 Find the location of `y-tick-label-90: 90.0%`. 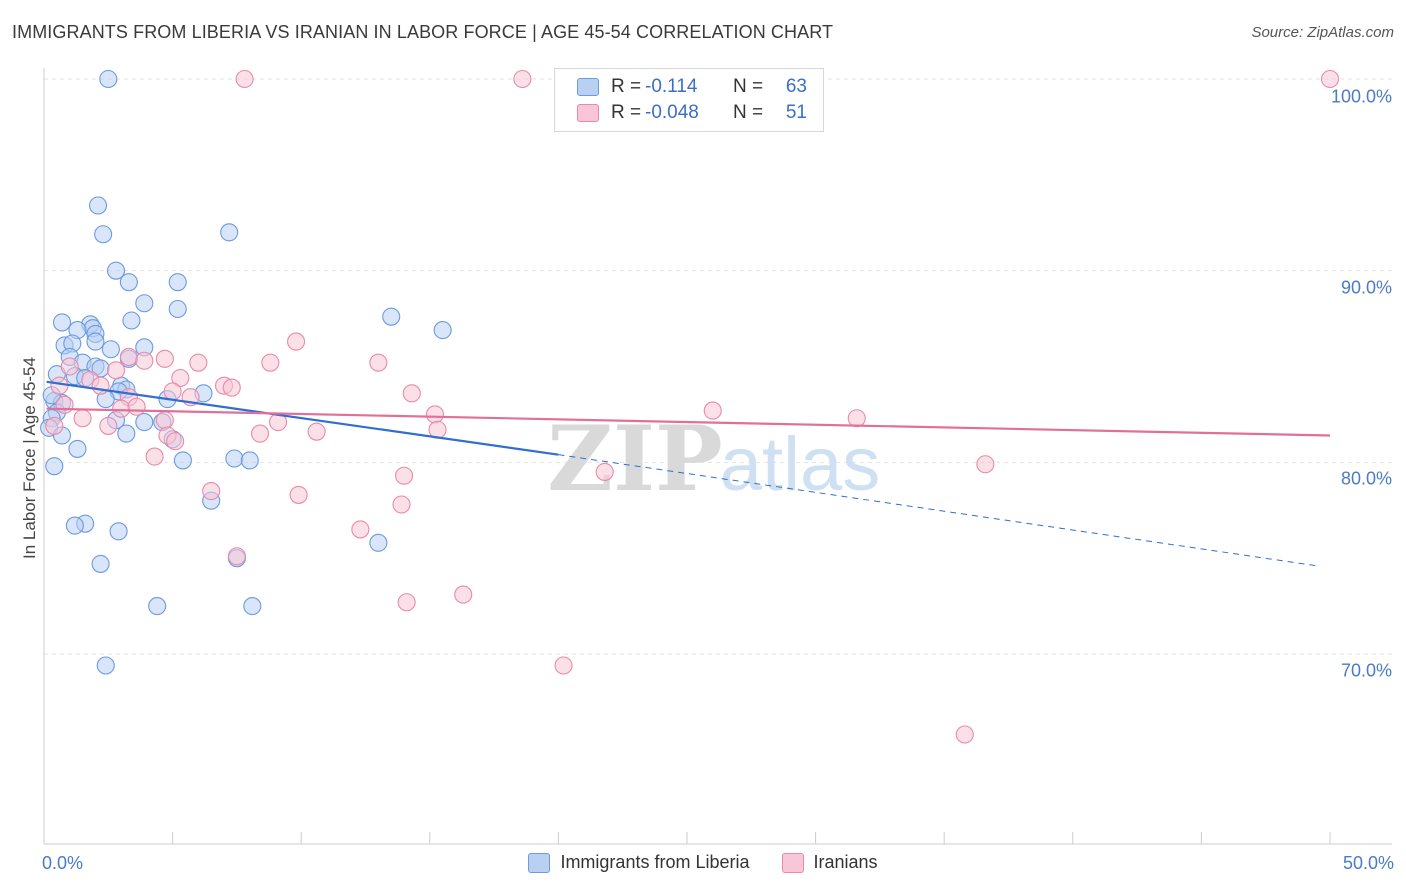

y-tick-label-90: 90.0% is located at coordinates (1366, 287).